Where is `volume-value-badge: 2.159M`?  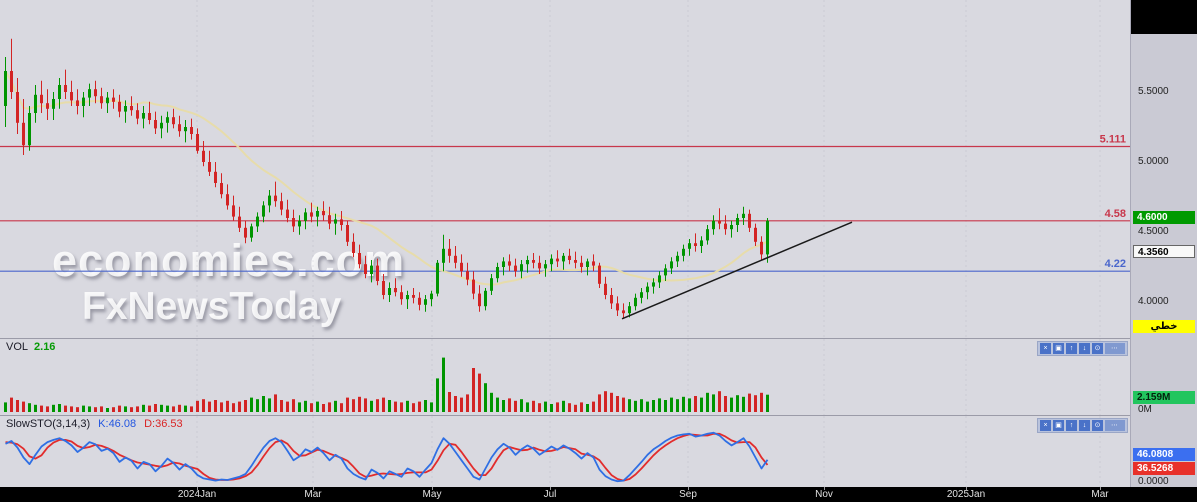 volume-value-badge: 2.159M is located at coordinates (1164, 397).